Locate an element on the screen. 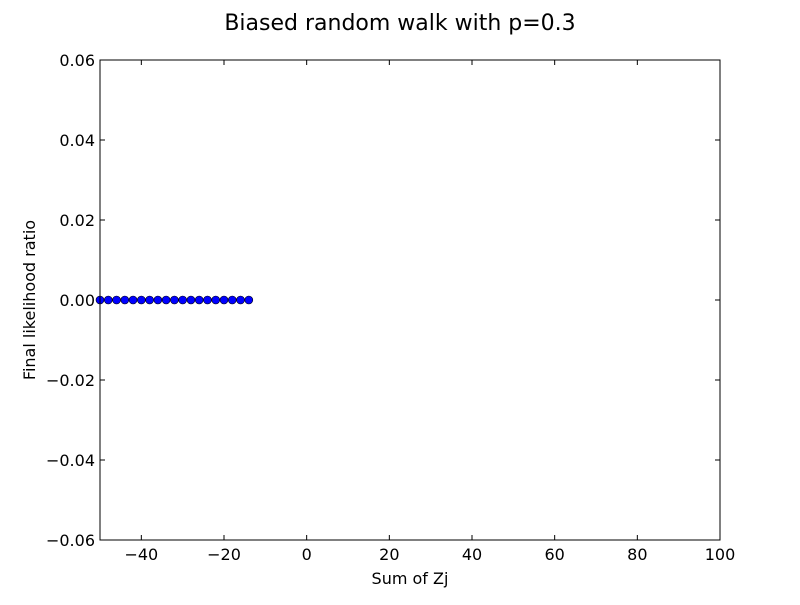 The height and width of the screenshot is (605, 800). x-tick-label: −40 is located at coordinates (141, 554).